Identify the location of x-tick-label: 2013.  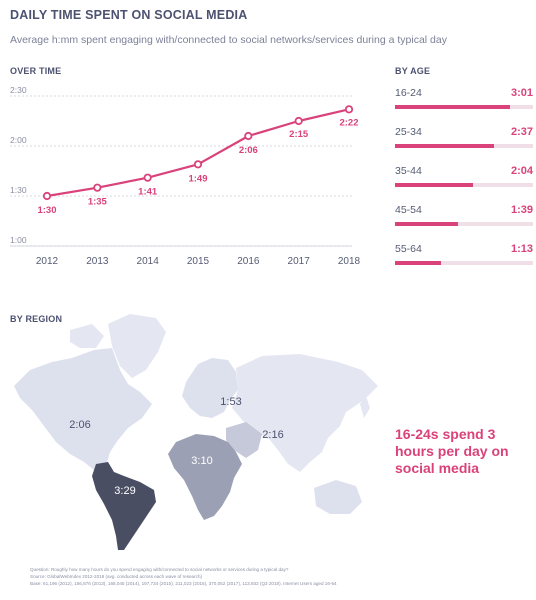
(97, 261).